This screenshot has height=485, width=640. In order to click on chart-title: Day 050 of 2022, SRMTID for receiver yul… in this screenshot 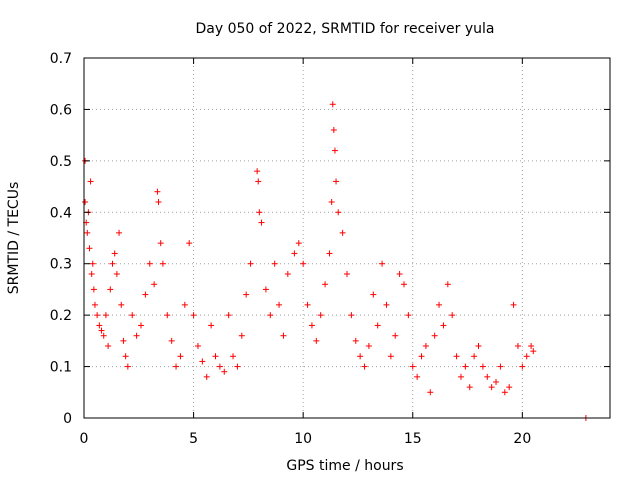, I will do `click(344, 29)`.